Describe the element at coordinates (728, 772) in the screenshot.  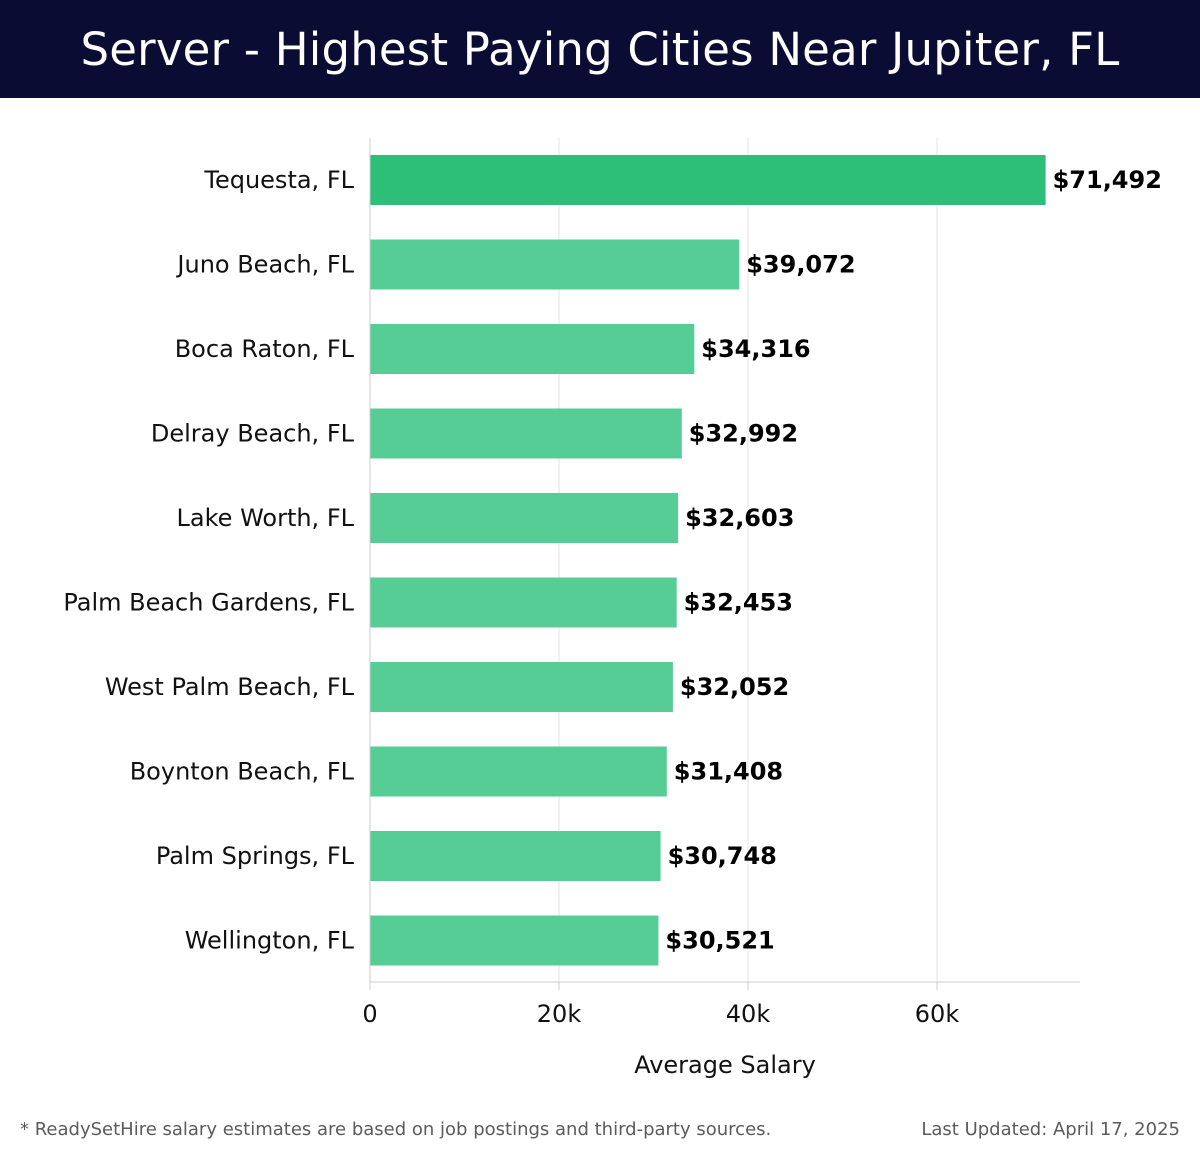
I see `value-label-8: $31,408` at that location.